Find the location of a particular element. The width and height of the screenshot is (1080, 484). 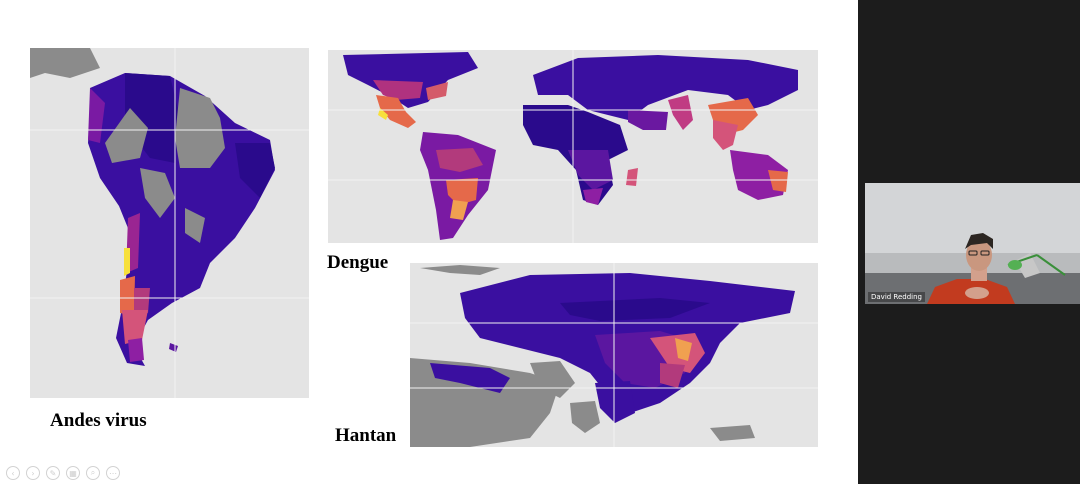

more-icon: ⋯ is located at coordinates (113, 473).